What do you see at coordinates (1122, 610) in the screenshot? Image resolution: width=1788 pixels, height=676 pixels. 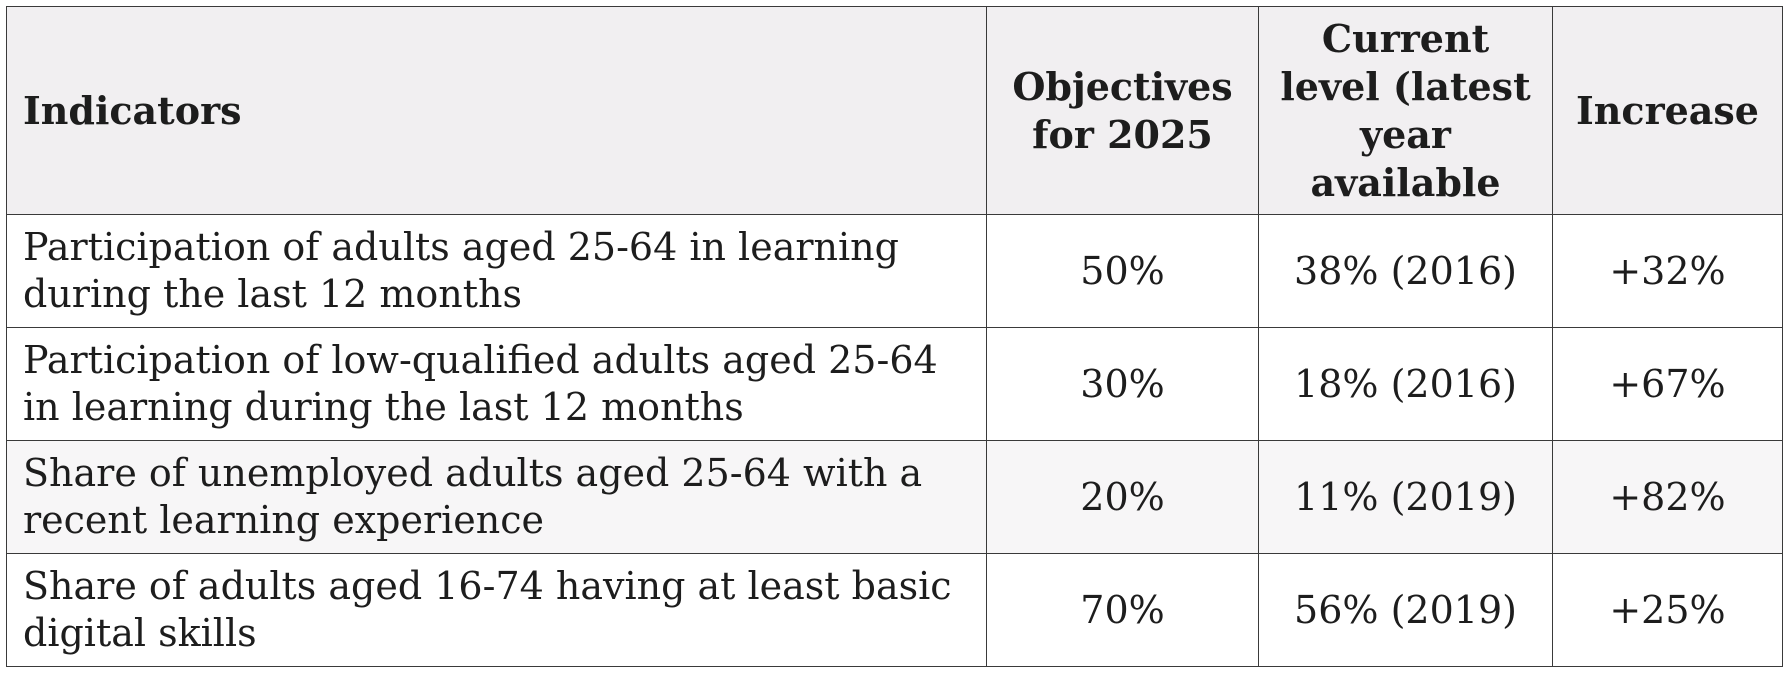 I see `objective-cell: 70%` at bounding box center [1122, 610].